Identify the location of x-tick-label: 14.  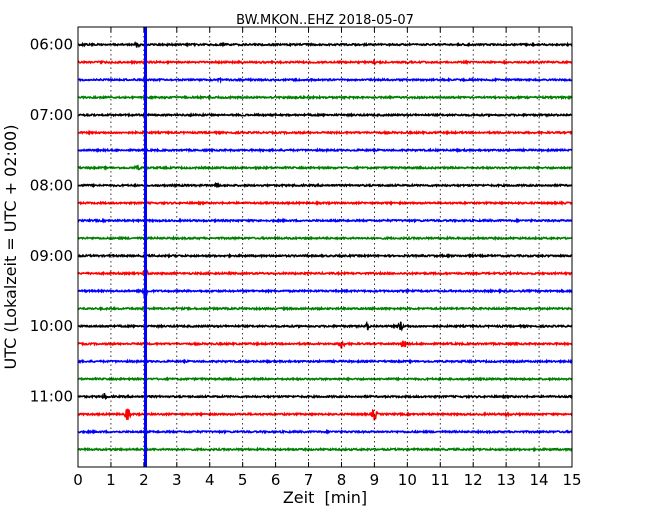
(539, 480).